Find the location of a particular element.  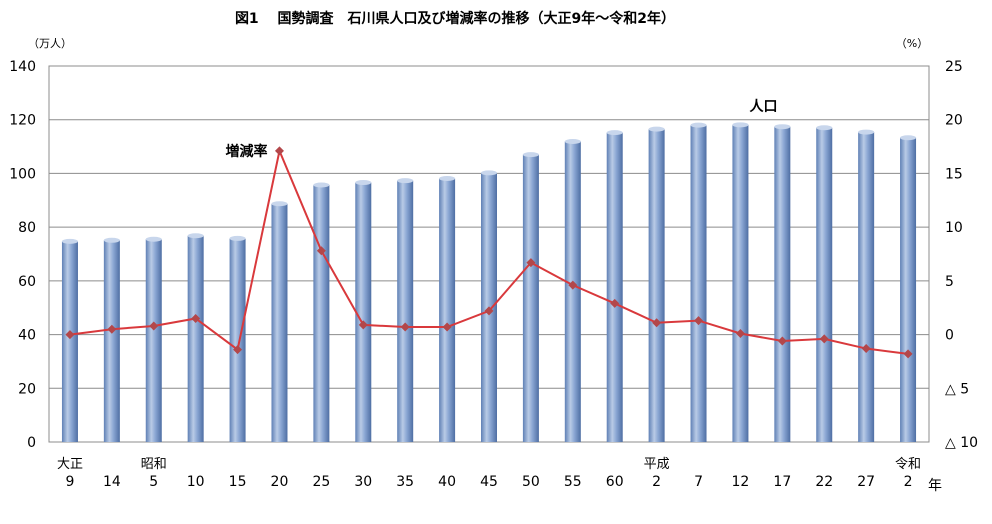

chart-title: 図1 国勢調査 石川県人口及び増減率の推移（大正9年～令和2年） is located at coordinates (455, 18).